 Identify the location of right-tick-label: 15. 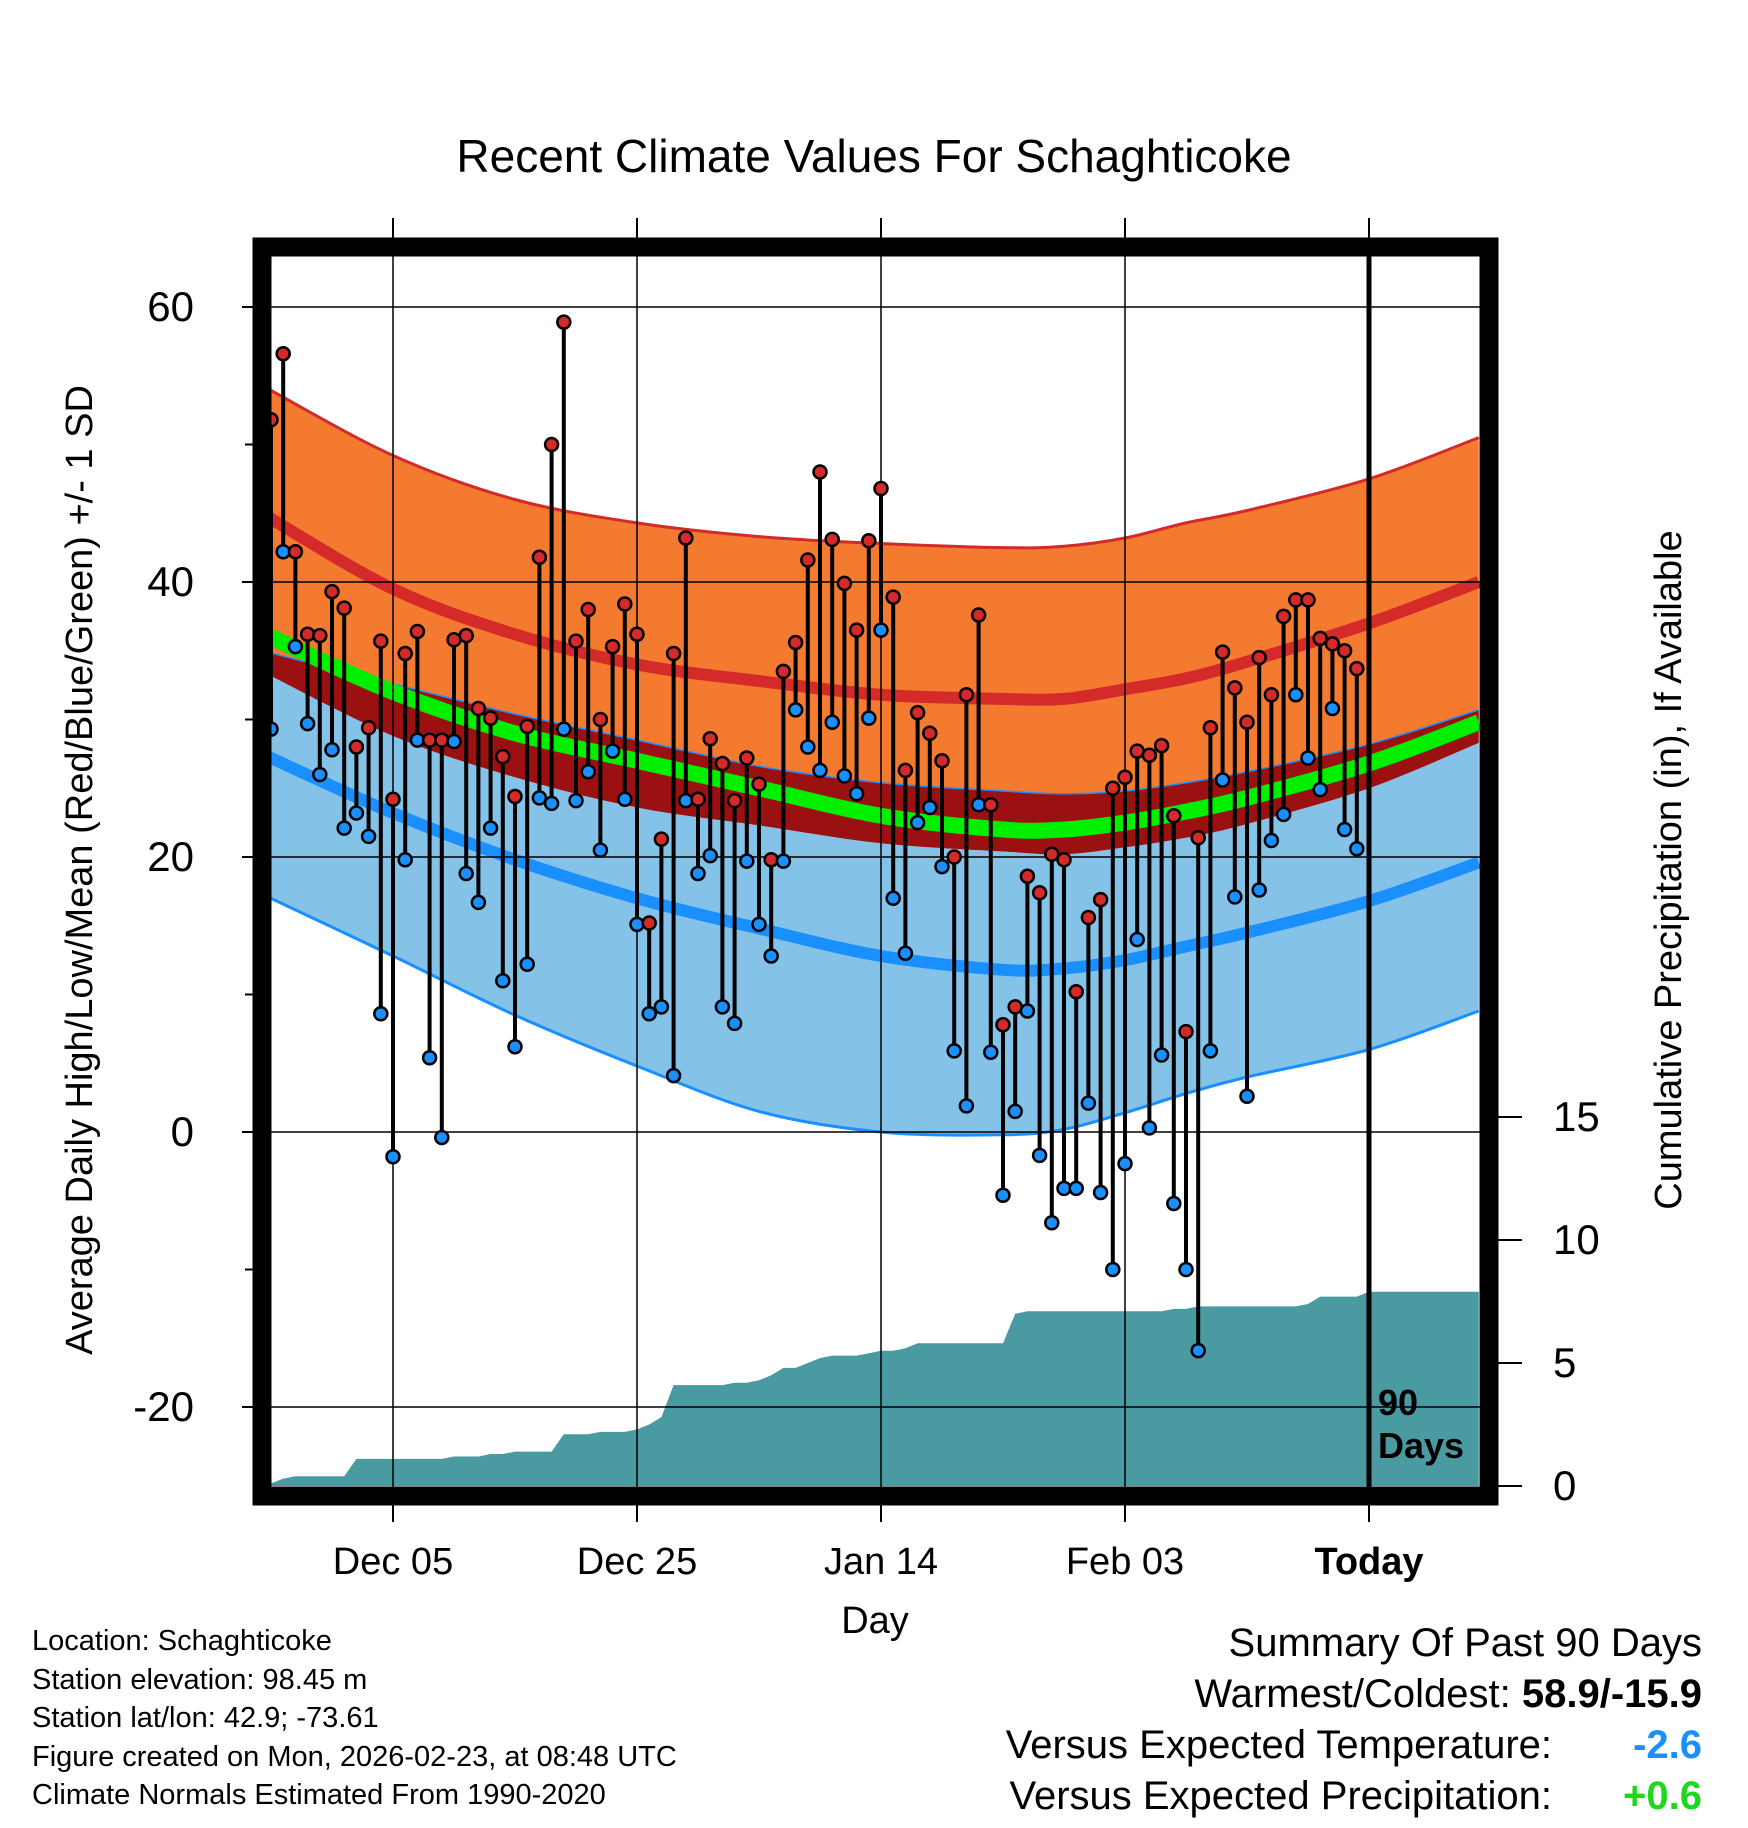
(1576, 1116).